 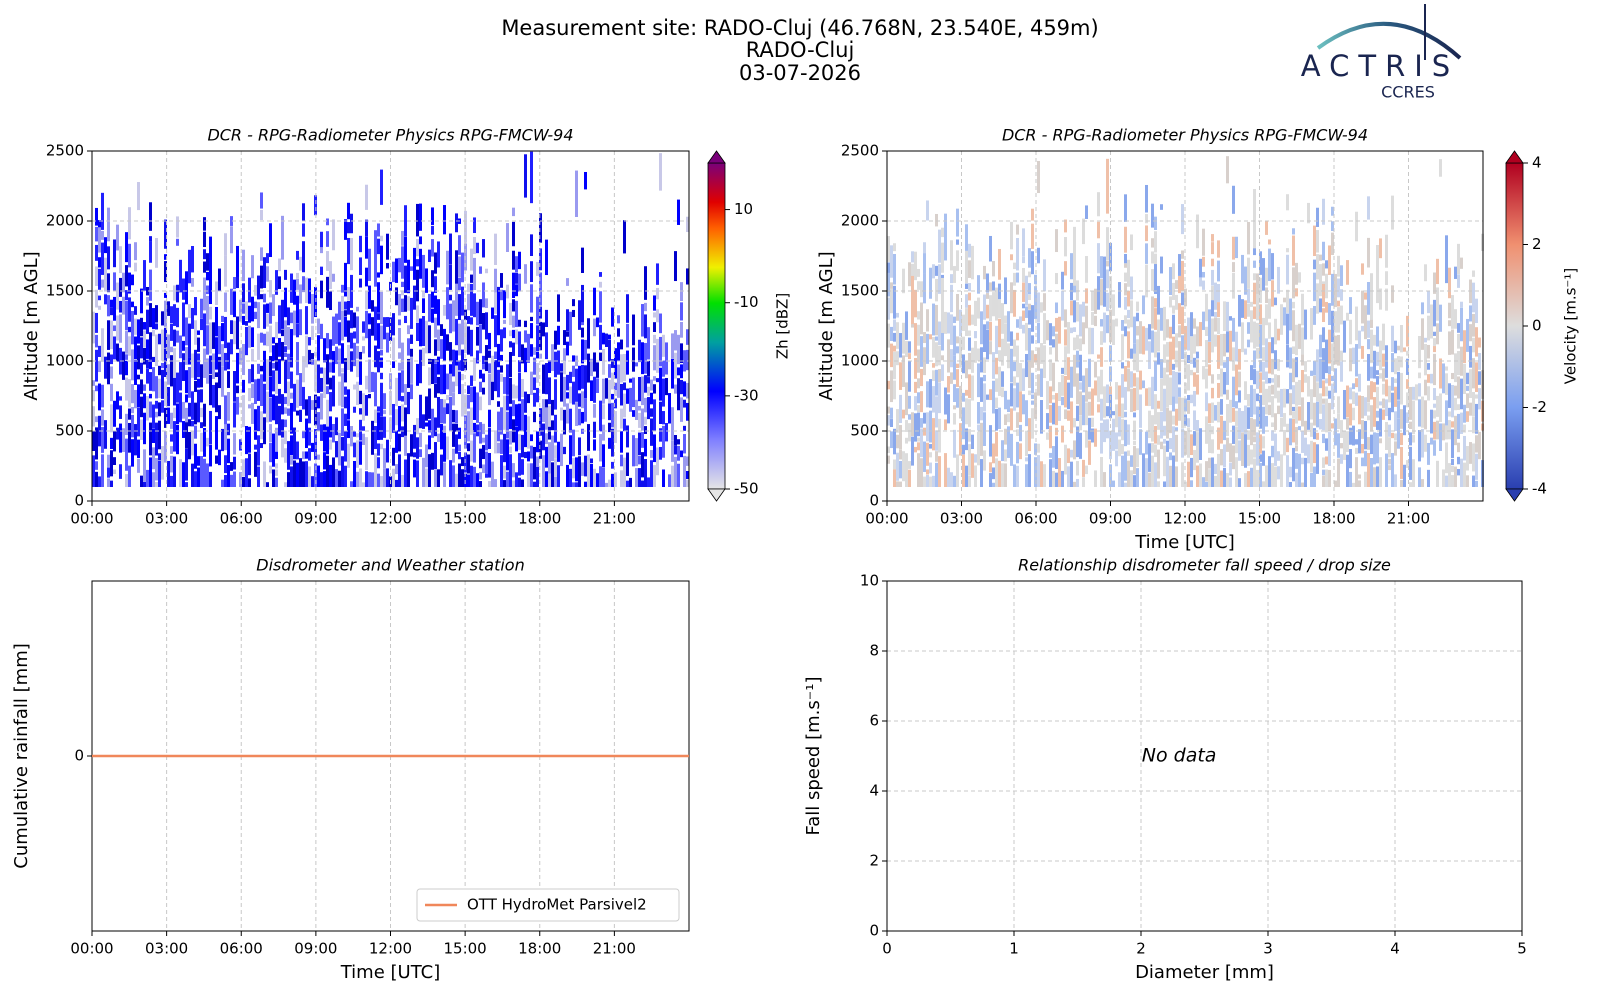 What do you see at coordinates (1514, 157) in the screenshot?
I see `colorbar-extend-top` at bounding box center [1514, 157].